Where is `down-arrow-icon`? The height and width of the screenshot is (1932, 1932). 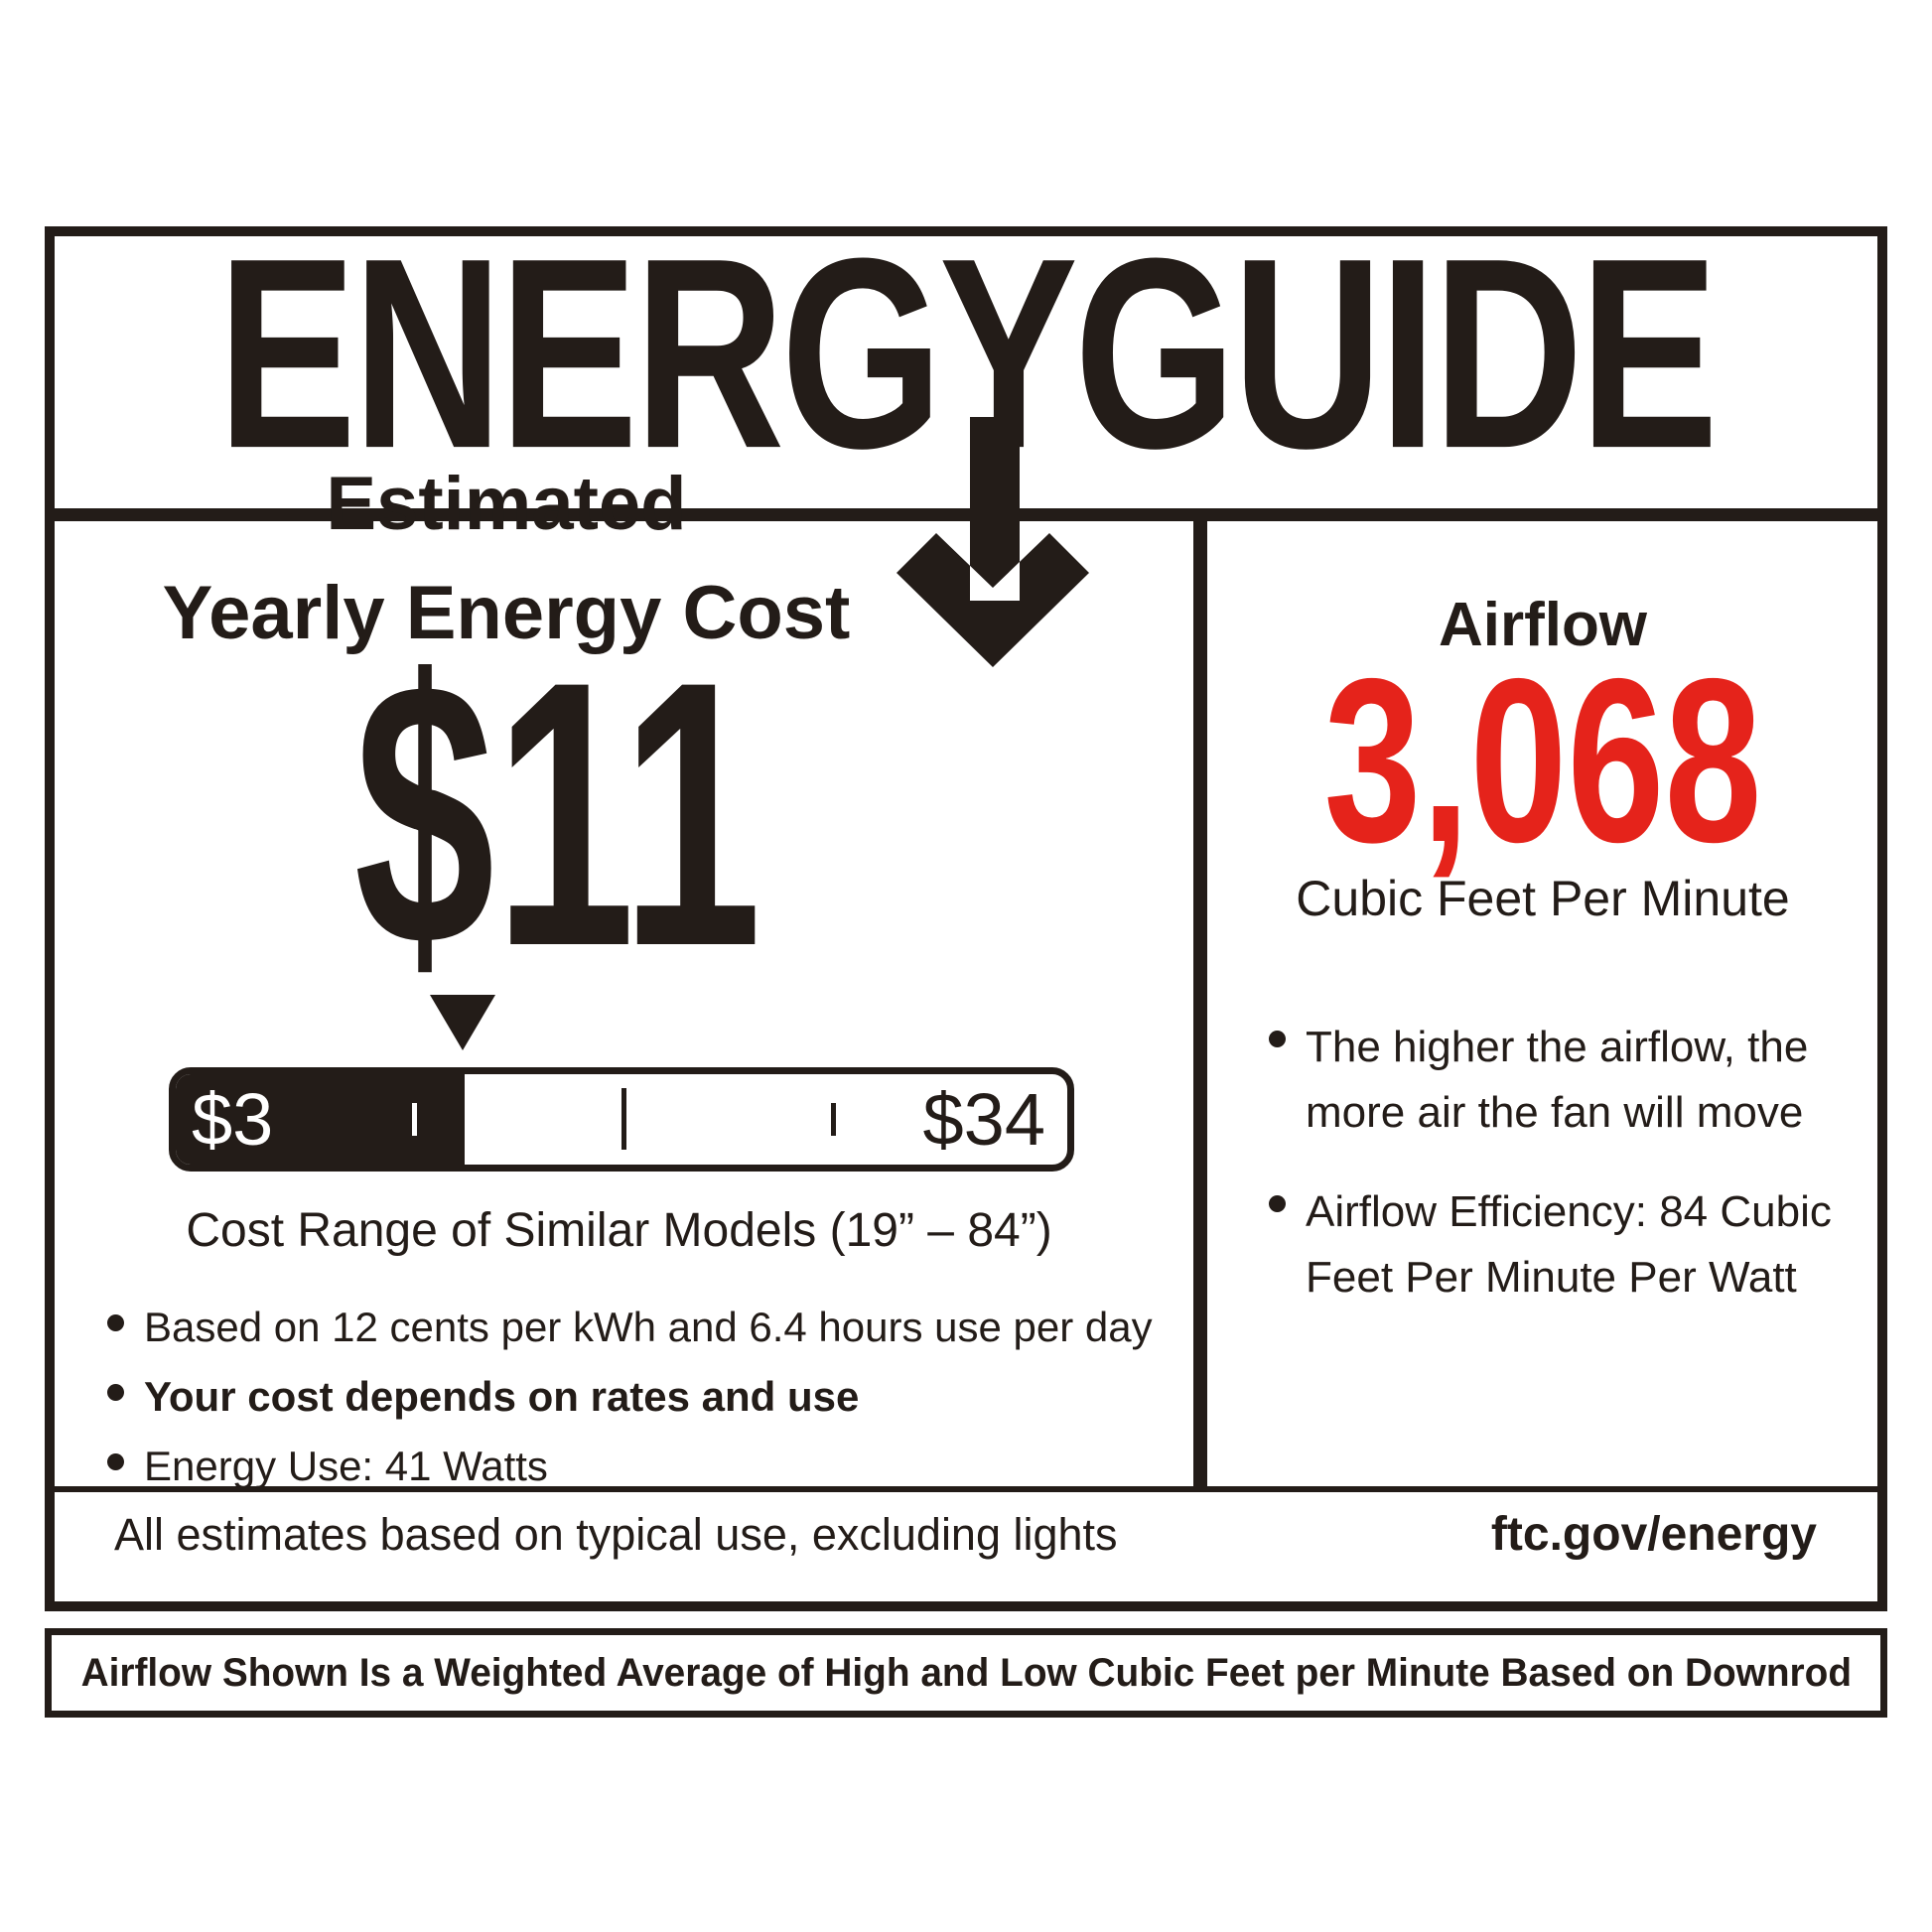
down-arrow-icon is located at coordinates (993, 542).